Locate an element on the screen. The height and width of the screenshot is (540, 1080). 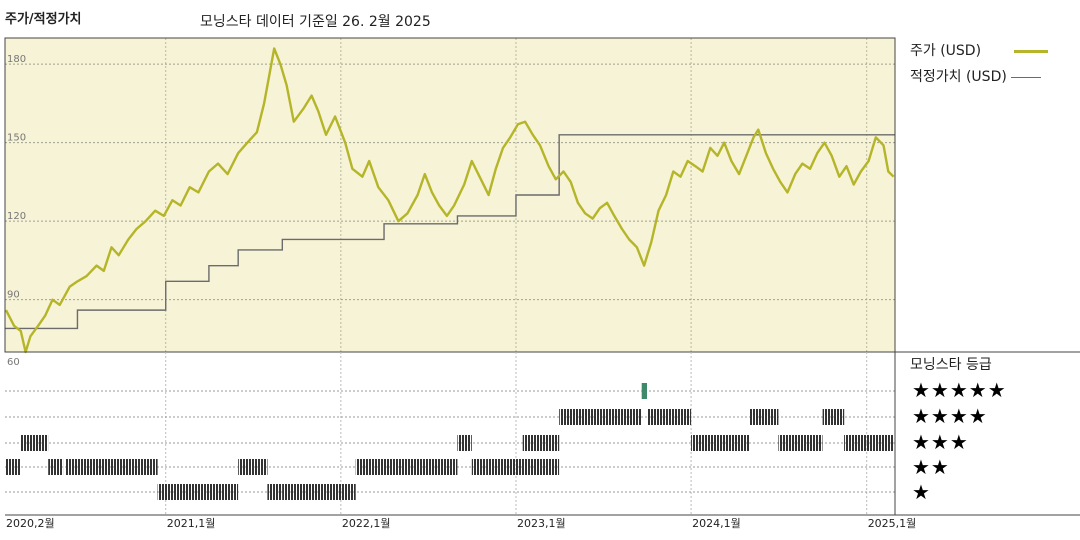
rating-level-2: ★★ is located at coordinates (931, 467).